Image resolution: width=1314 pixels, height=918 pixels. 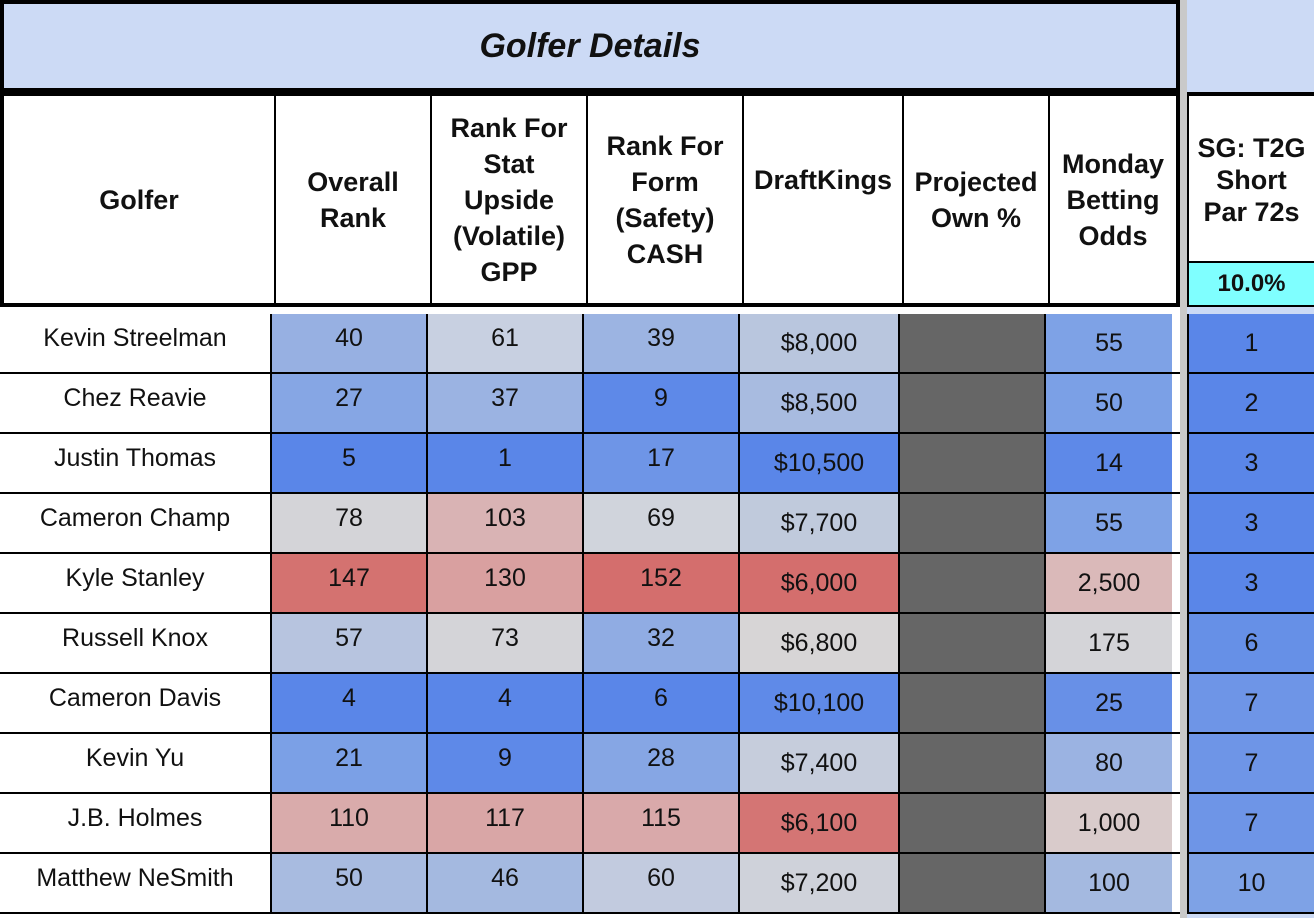 What do you see at coordinates (510, 199) in the screenshot?
I see `header-stat-upside: Rank For Stat Upside (Volatile) GPP` at bounding box center [510, 199].